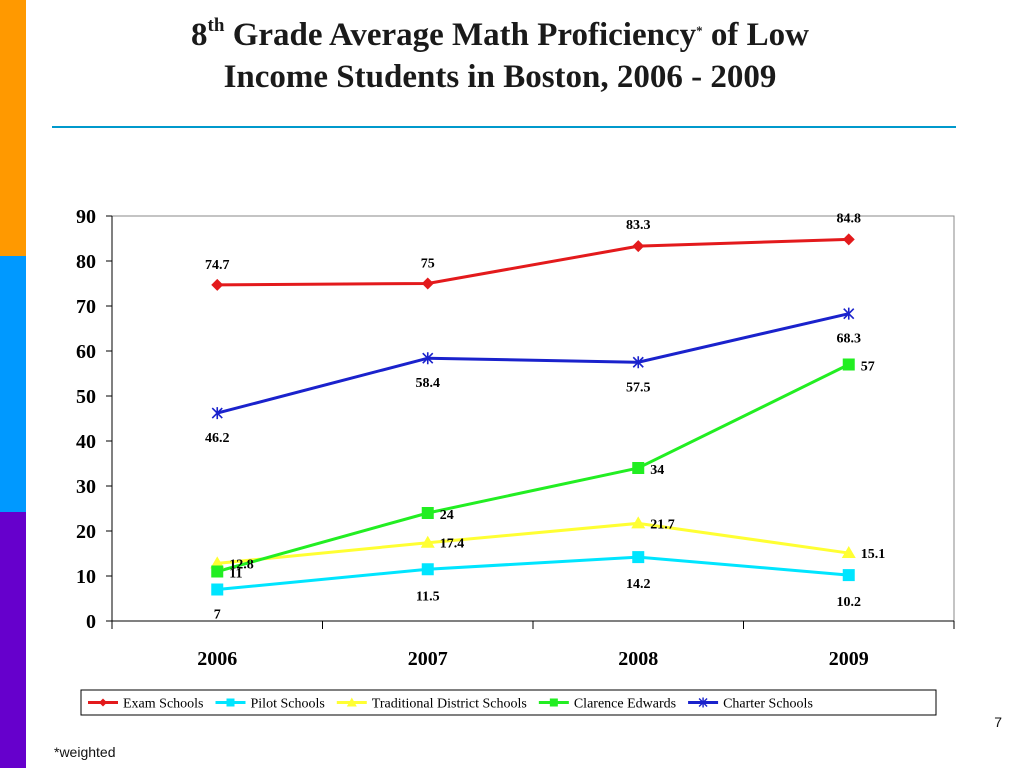 Image resolution: width=1024 pixels, height=768 pixels. I want to click on data-label: 15.1, so click(873, 554).